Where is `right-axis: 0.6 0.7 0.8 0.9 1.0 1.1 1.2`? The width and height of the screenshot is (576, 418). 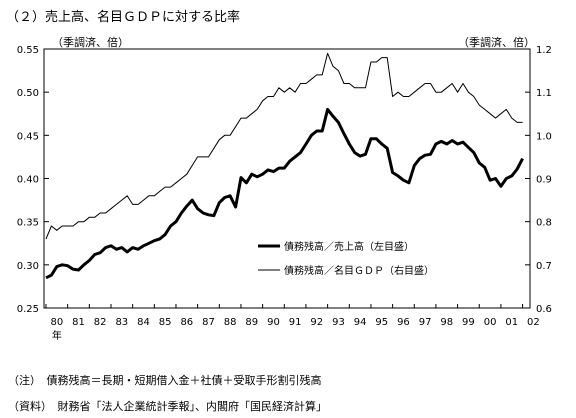
right-axis: 0.6 0.7 0.8 0.9 1.0 1.1 1.2 is located at coordinates (538, 180).